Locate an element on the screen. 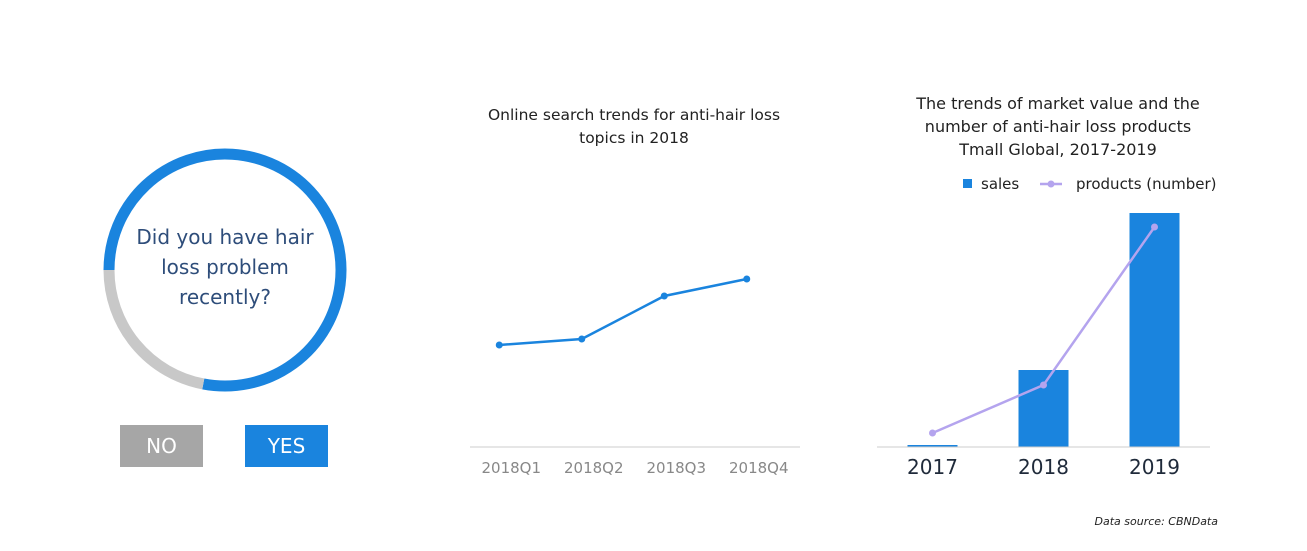  x-tick-label: 2017 is located at coordinates (932, 467).